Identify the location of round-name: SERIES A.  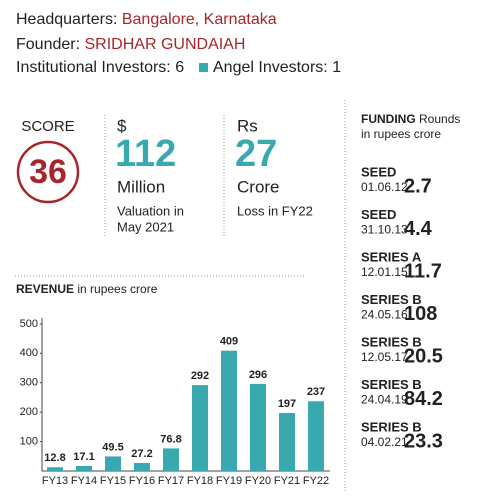
(391, 256).